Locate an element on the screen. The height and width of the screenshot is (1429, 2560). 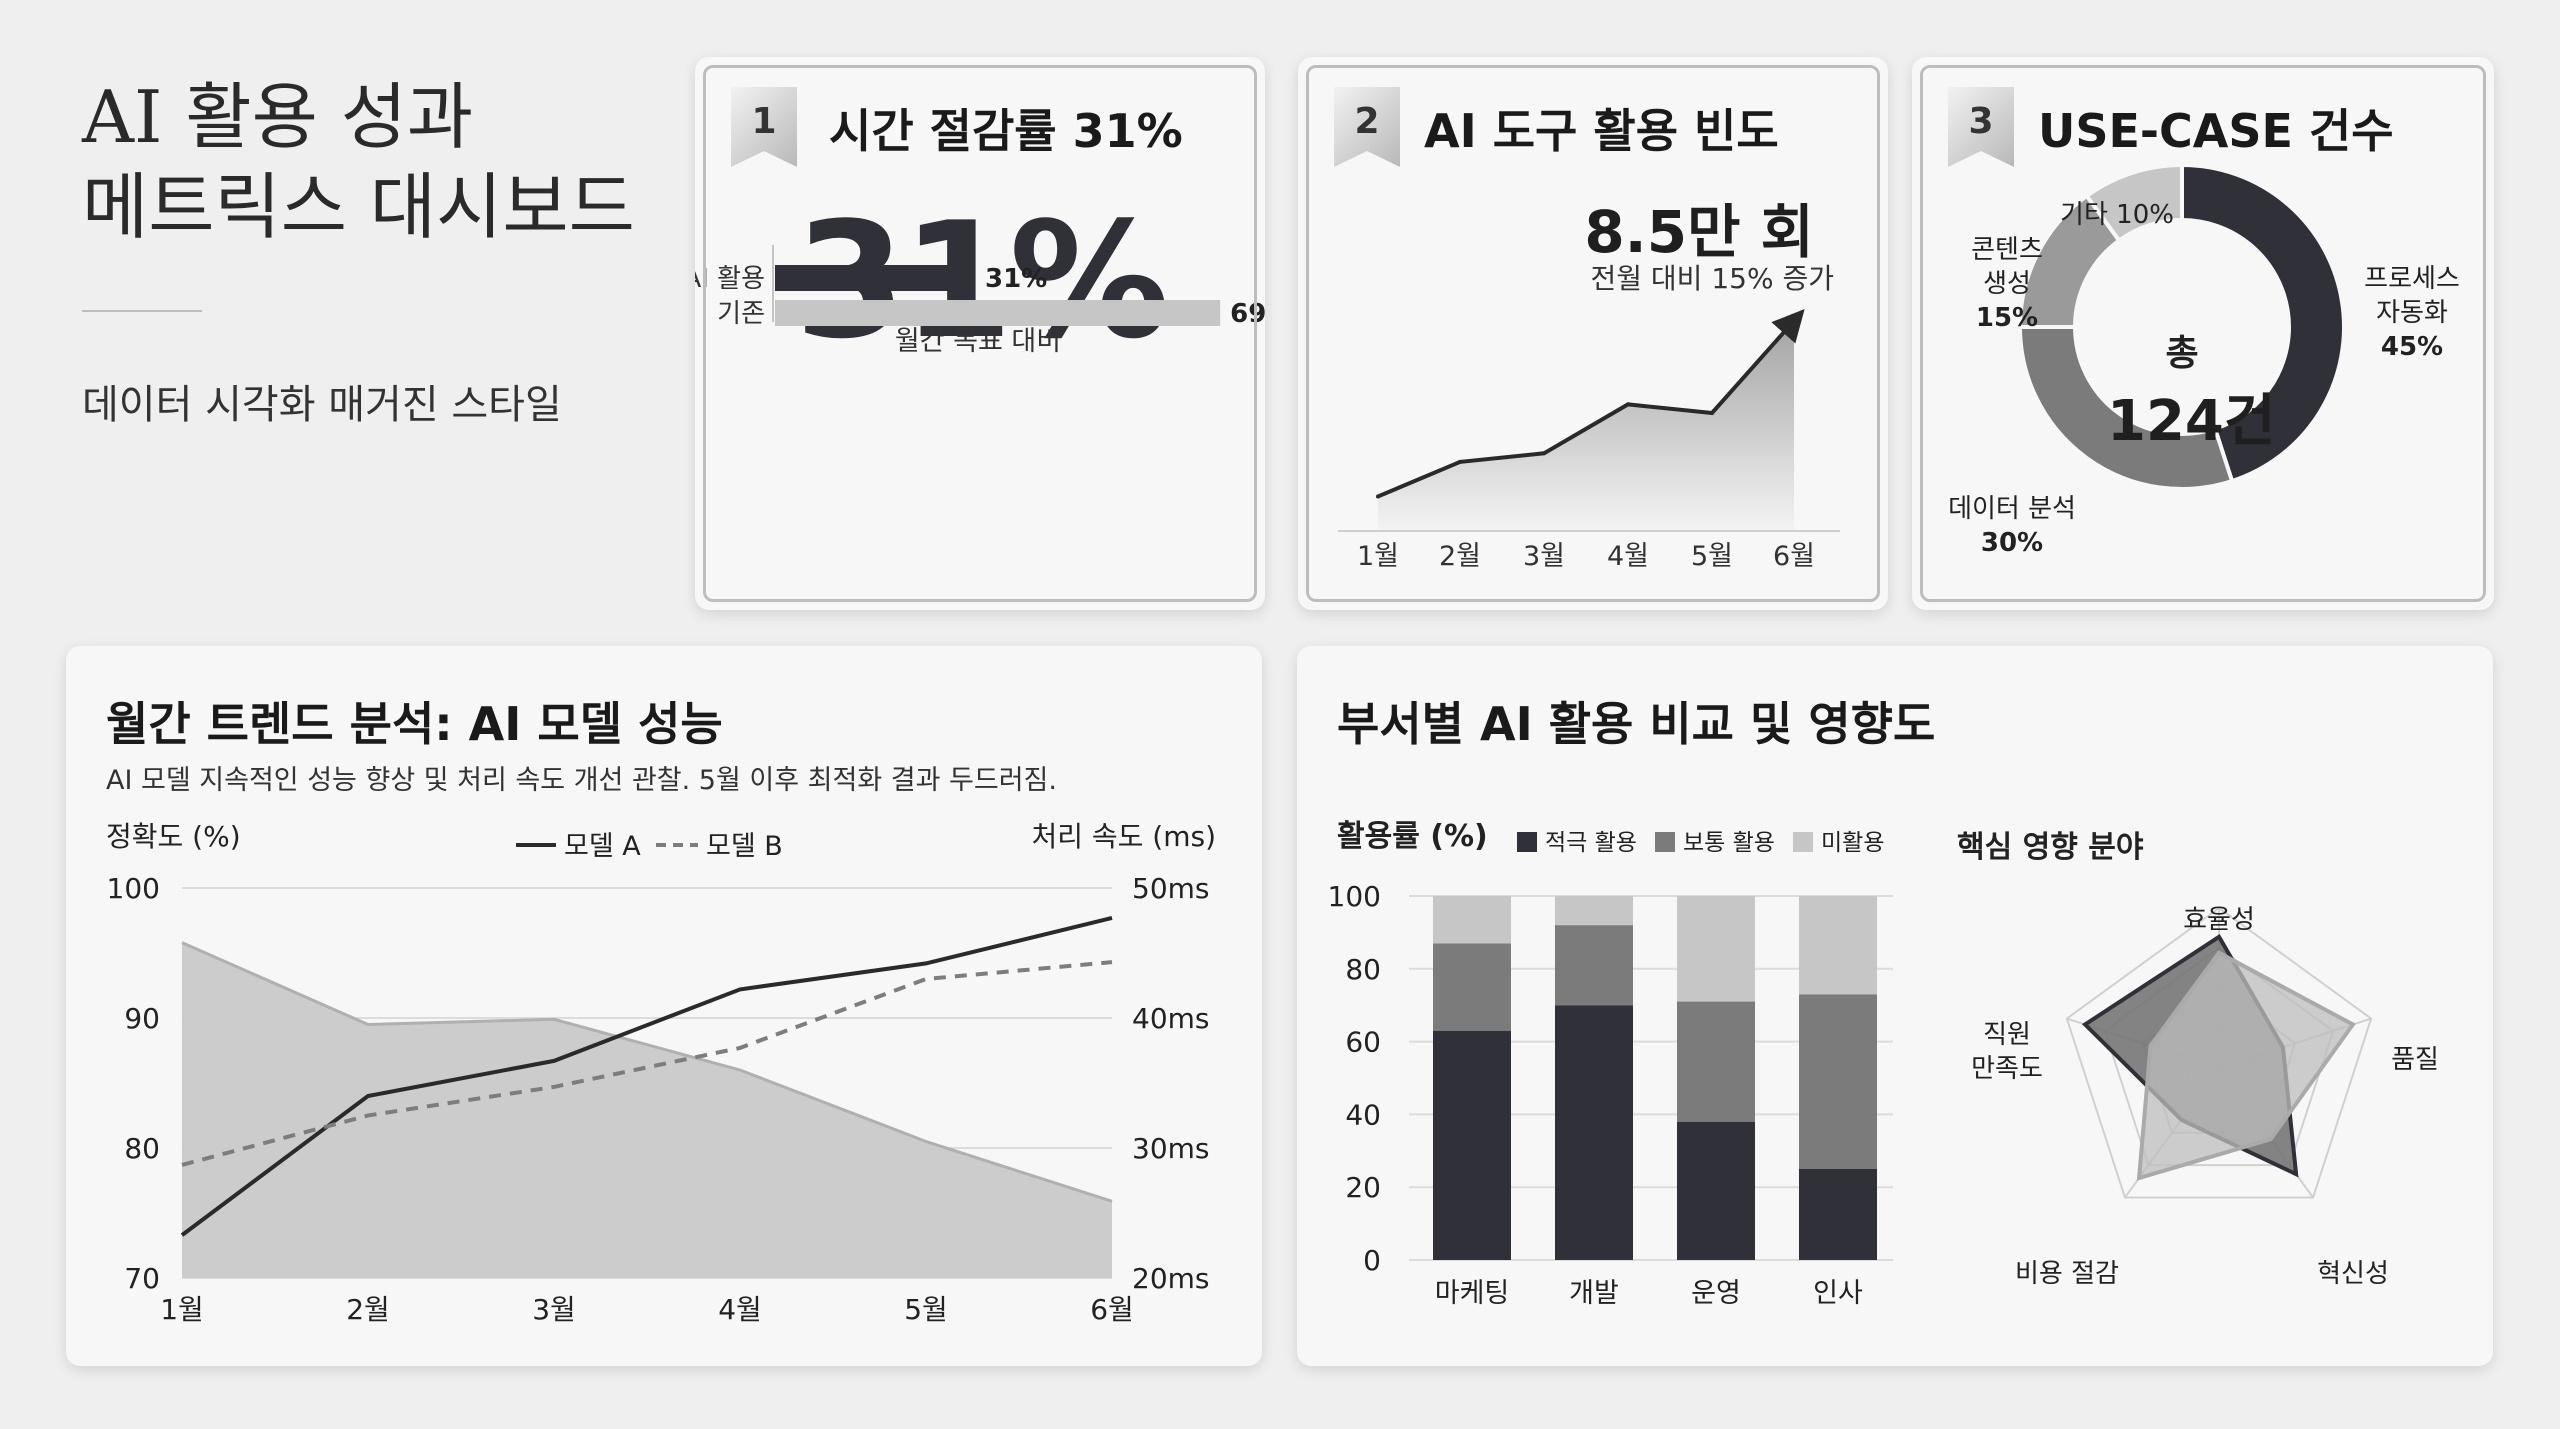
donut-slice-label: 콘텐츠 is located at coordinates (2007, 250).